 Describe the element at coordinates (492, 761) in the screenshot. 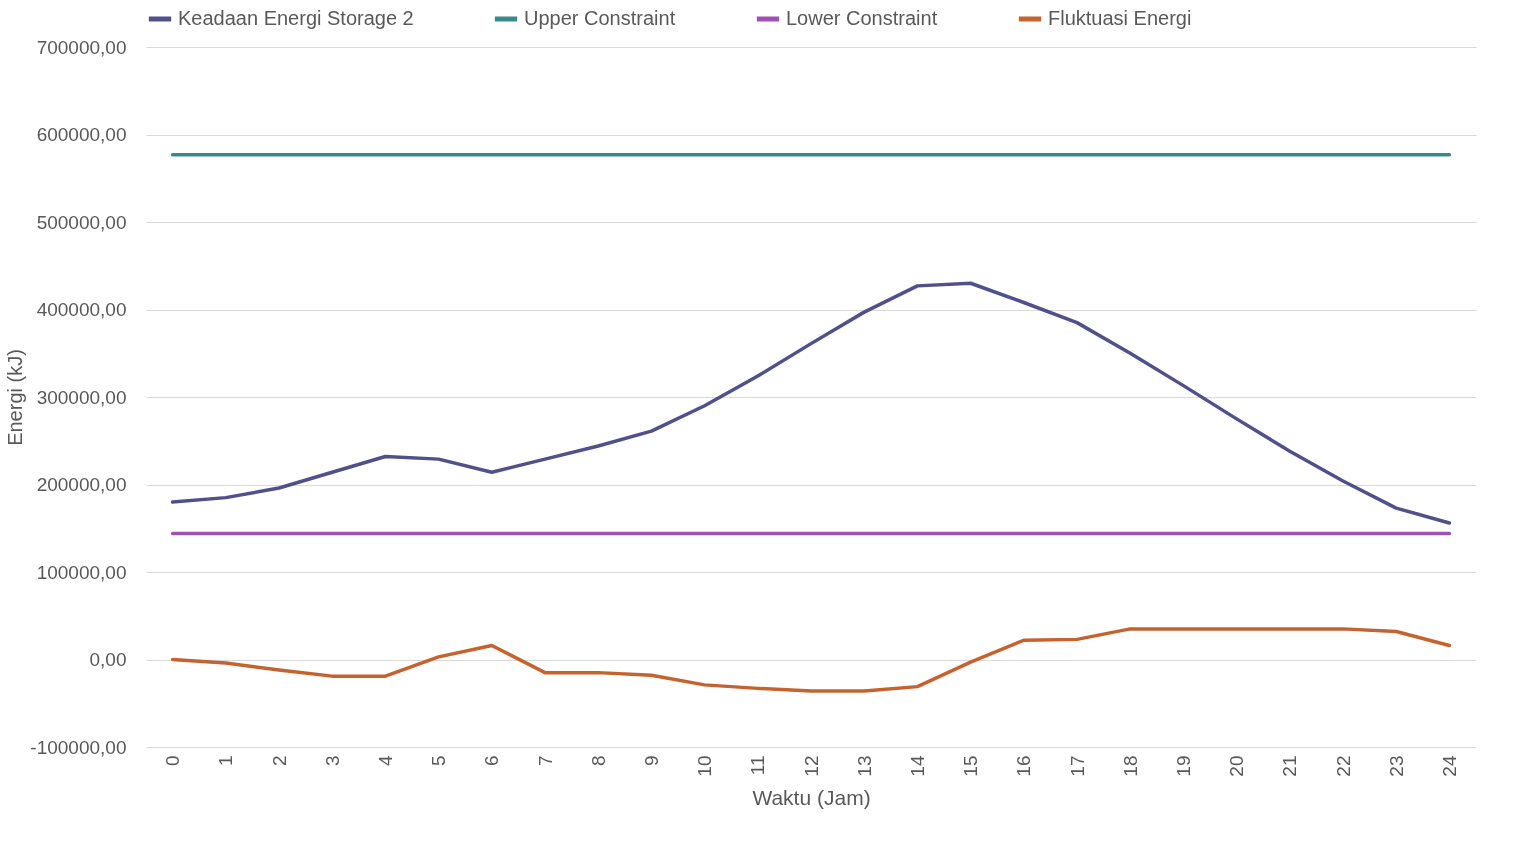

I see `x-tick-label: 6` at that location.